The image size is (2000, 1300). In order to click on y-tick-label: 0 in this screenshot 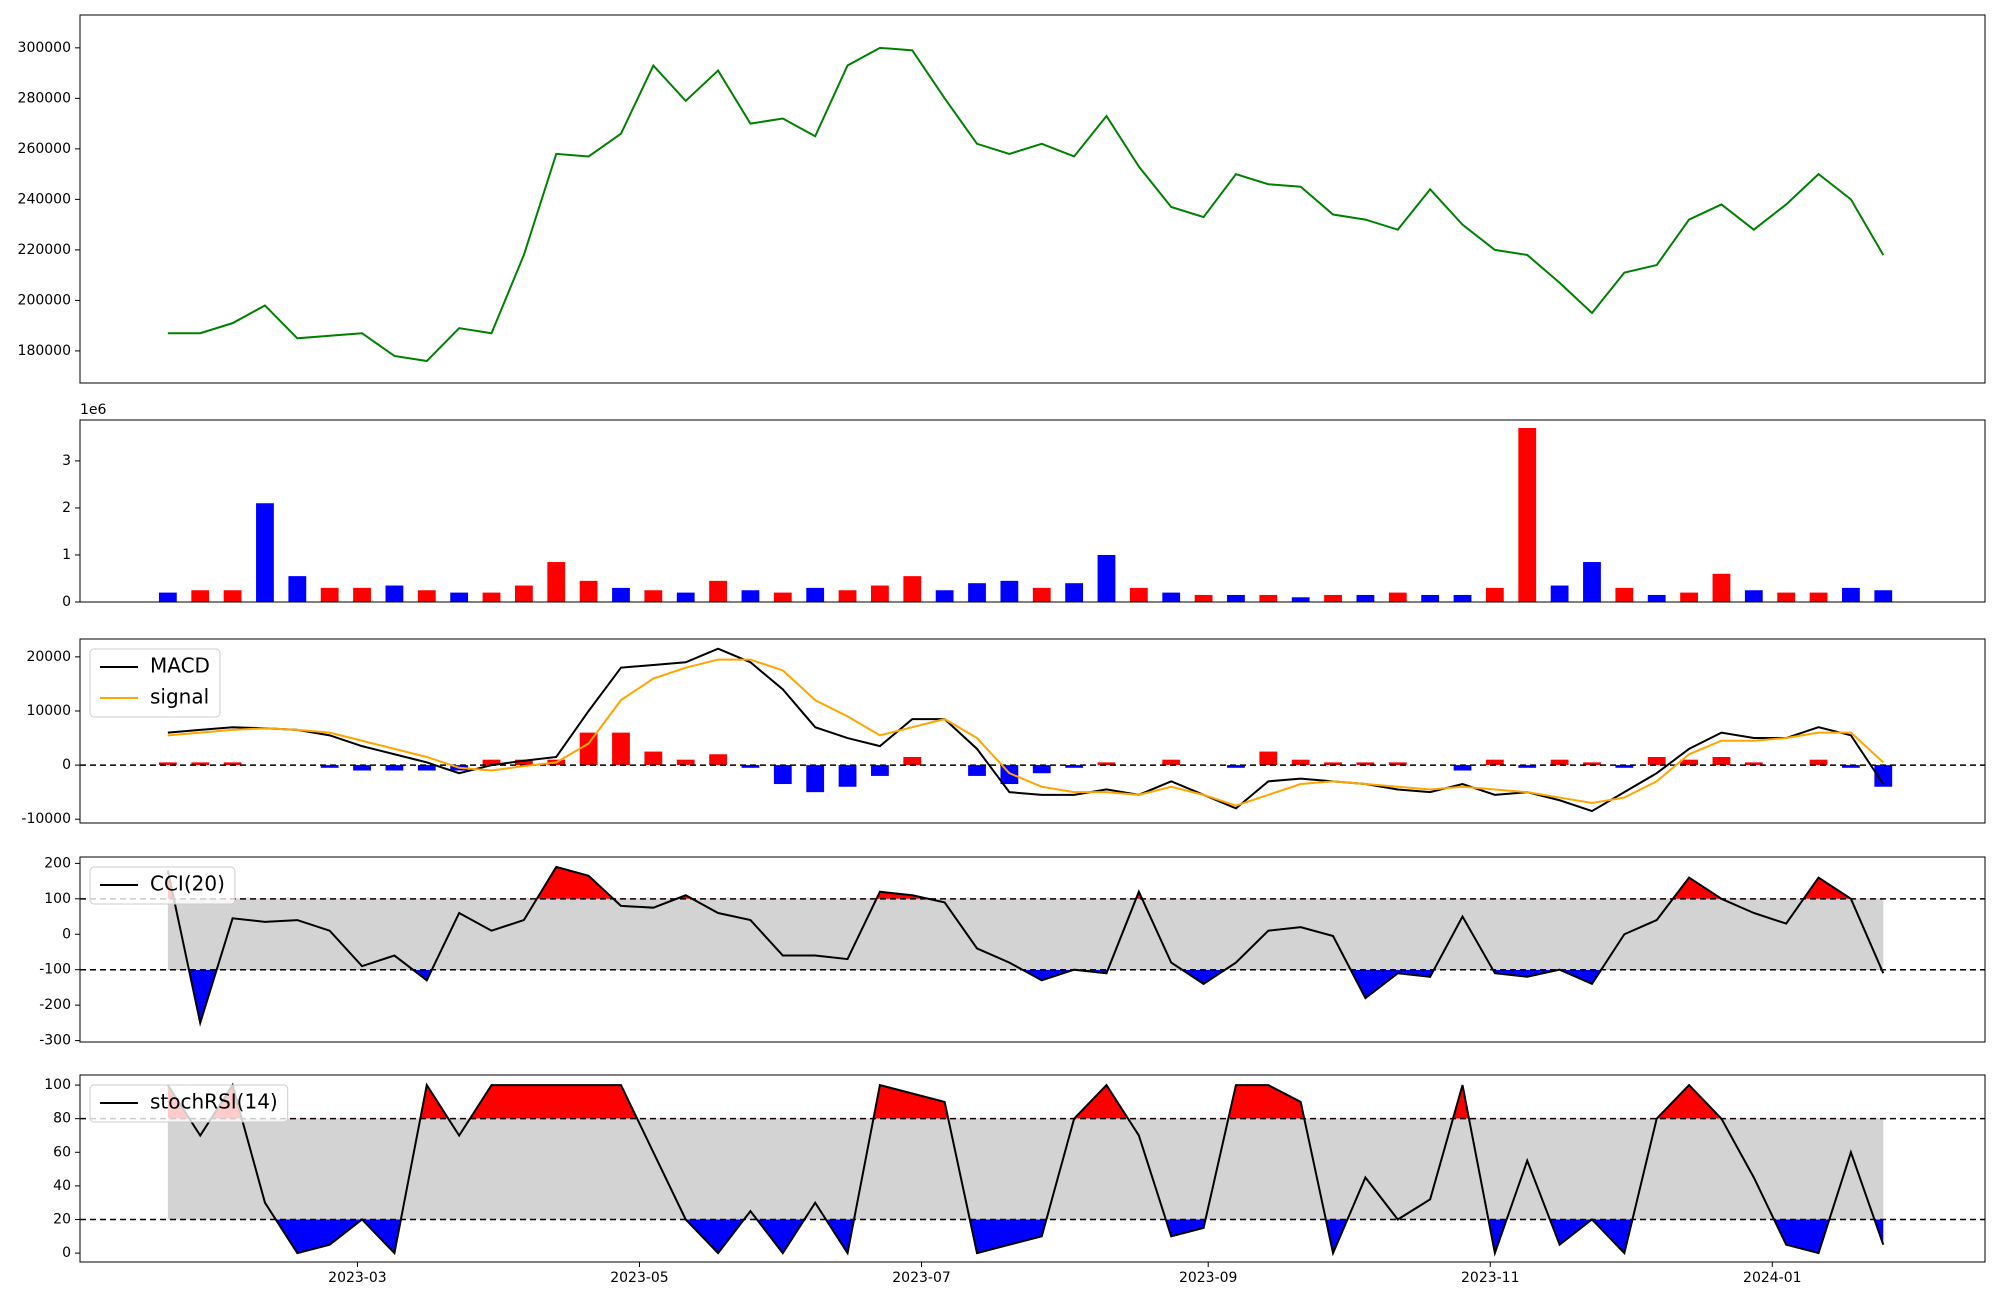, I will do `click(66, 765)`.